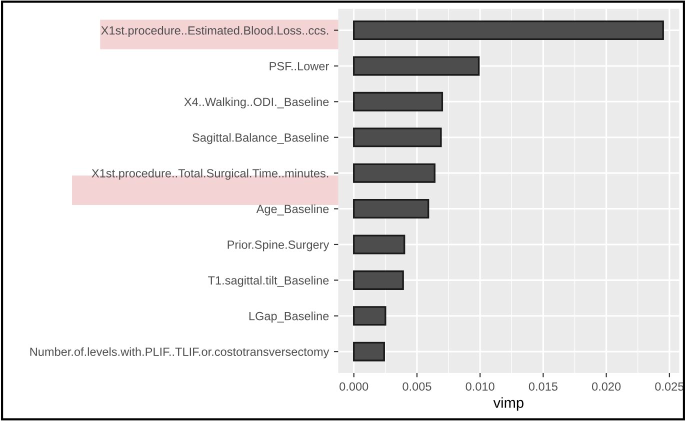 The image size is (686, 421). What do you see at coordinates (214, 31) in the screenshot?
I see `y-tick-label: X1st.procedure..Estimated.Blood.Loss..ccs.` at bounding box center [214, 31].